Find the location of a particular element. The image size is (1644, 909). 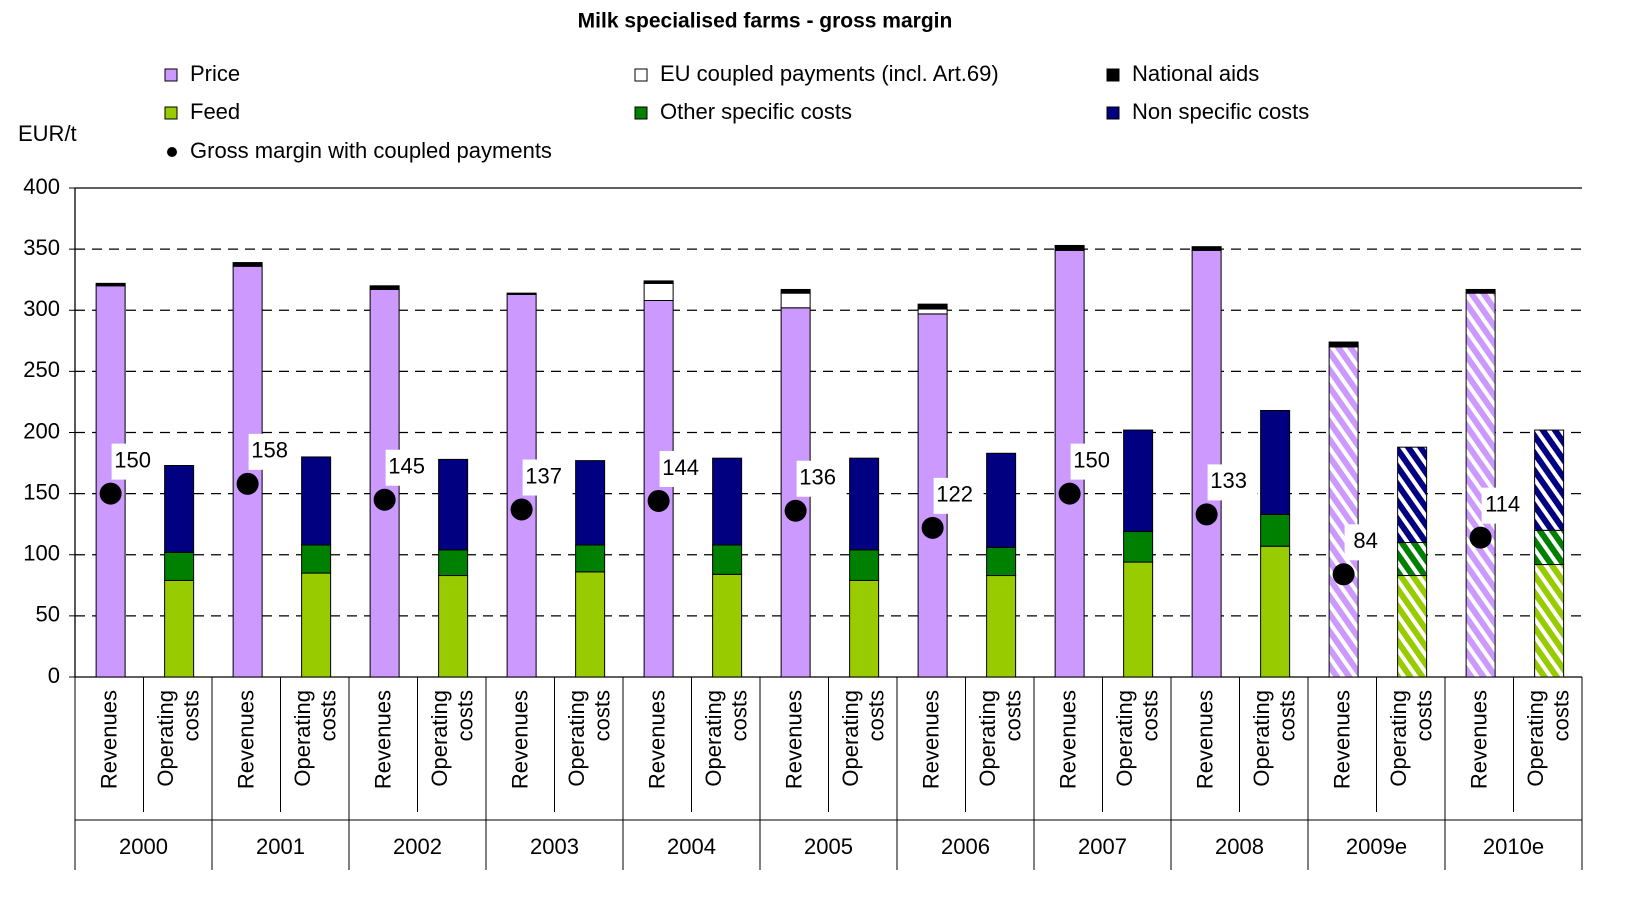

legend-label: Non specific costs is located at coordinates (1220, 111).